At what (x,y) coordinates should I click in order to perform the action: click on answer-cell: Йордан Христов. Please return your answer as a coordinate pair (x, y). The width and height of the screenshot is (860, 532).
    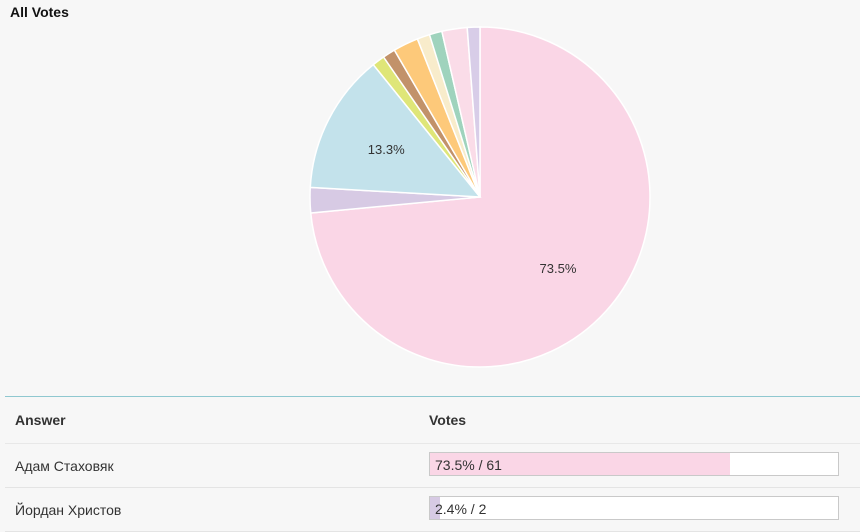
    Looking at the image, I should click on (68, 510).